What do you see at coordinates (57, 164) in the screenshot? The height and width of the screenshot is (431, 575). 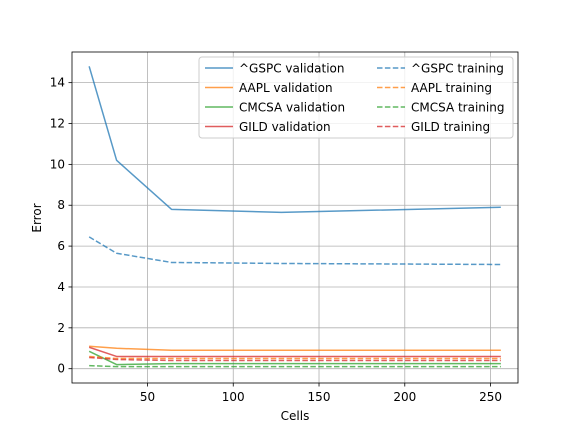 I see `y-tick-label: 10` at bounding box center [57, 164].